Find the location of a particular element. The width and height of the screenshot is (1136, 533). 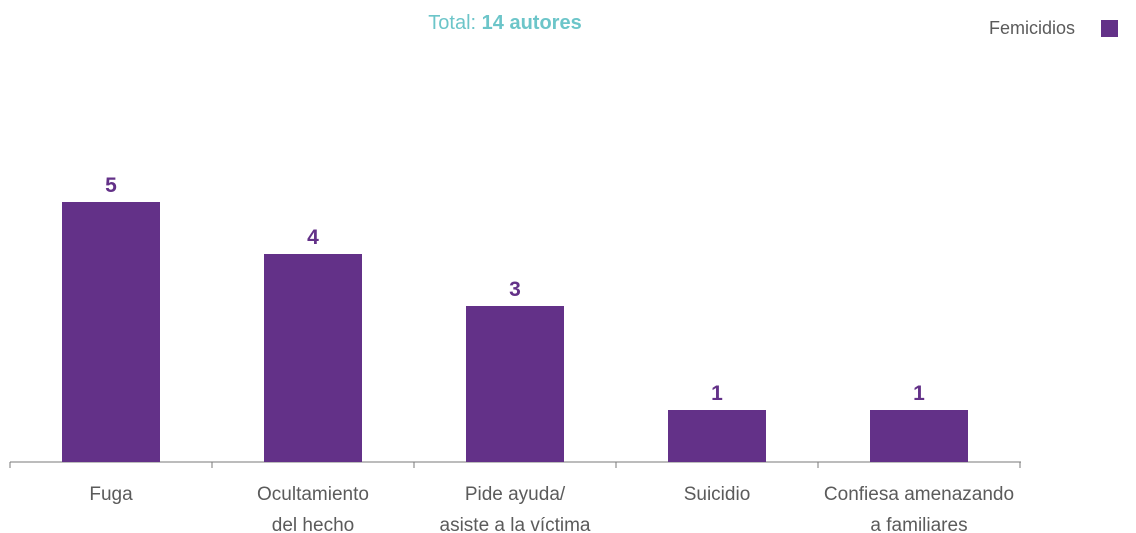

total-prefix: Total: is located at coordinates (455, 23).